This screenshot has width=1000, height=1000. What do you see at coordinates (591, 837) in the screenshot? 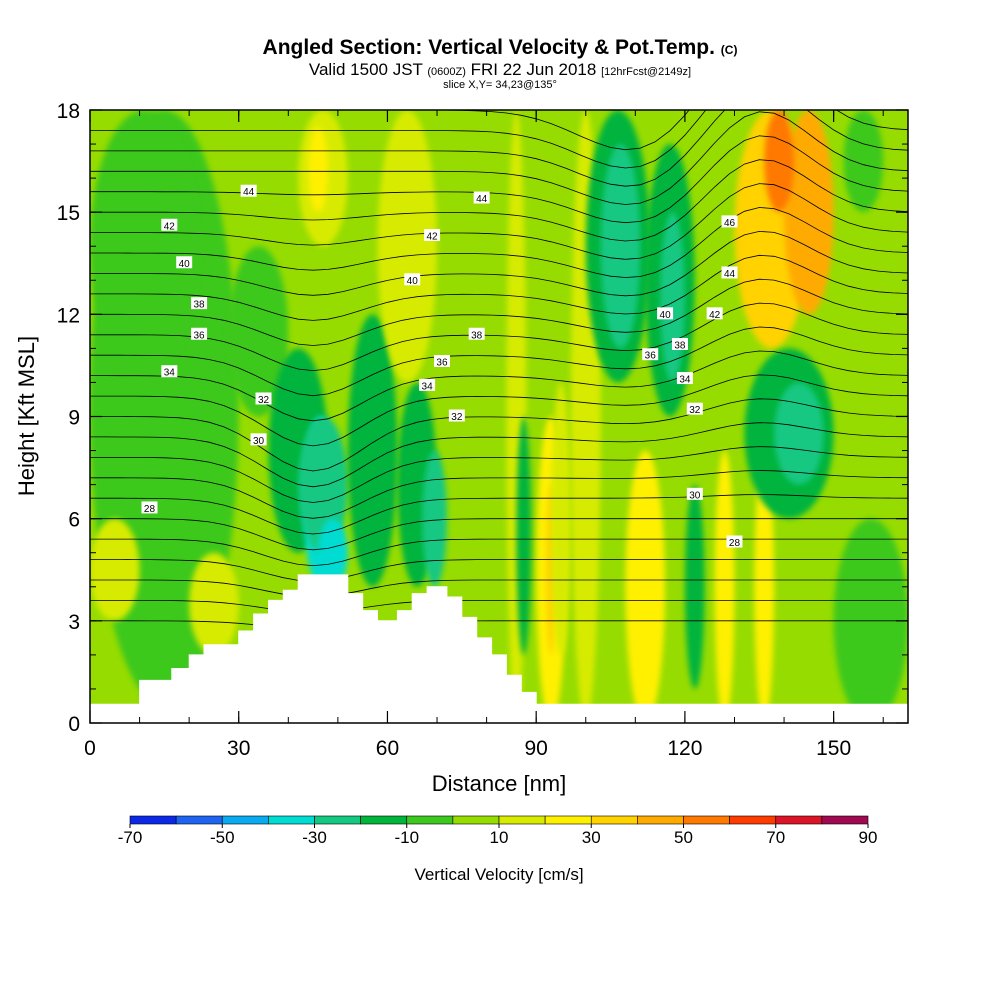
I see `colorbar-tick-label: 30` at bounding box center [591, 837].